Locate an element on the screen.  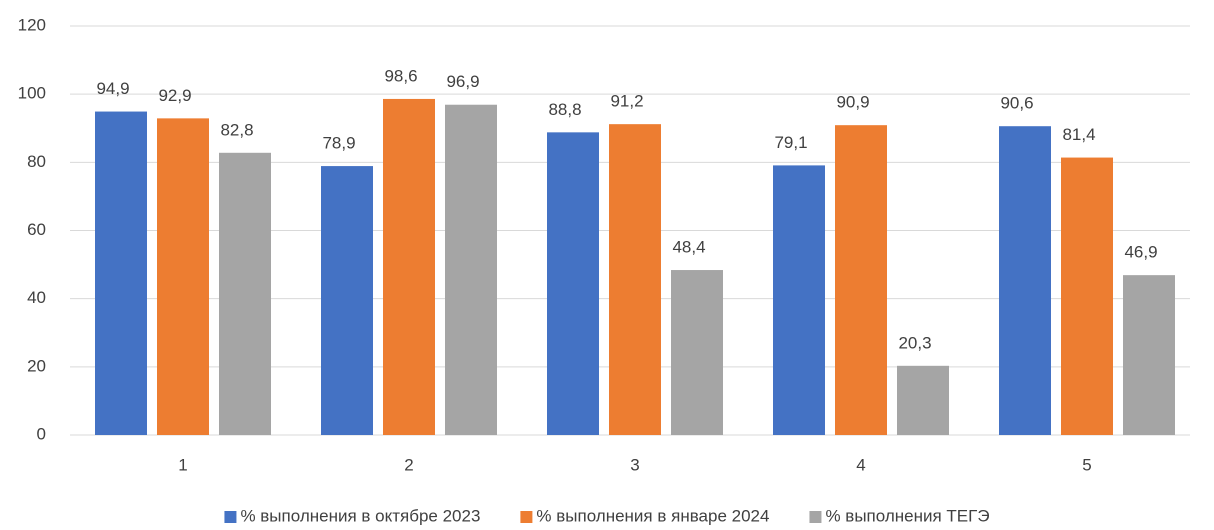
value-label: 98,6 is located at coordinates (400, 75).